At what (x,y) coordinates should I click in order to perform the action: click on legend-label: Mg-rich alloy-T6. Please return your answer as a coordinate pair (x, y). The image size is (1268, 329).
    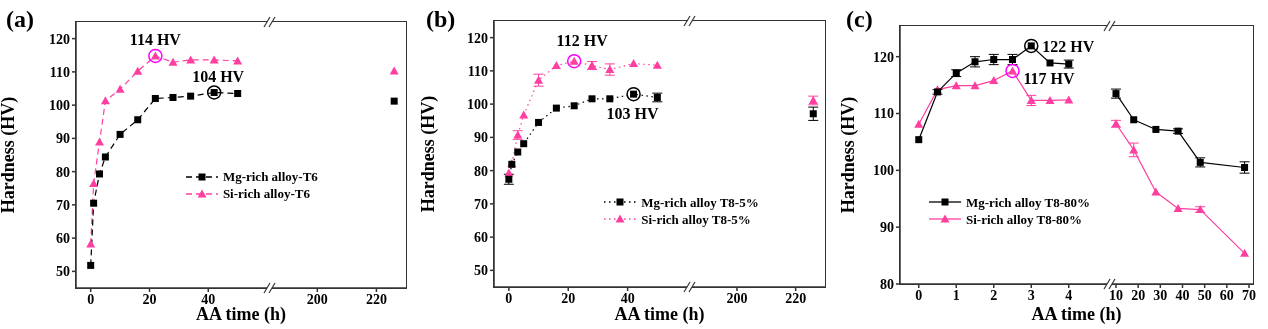
    Looking at the image, I should click on (270, 177).